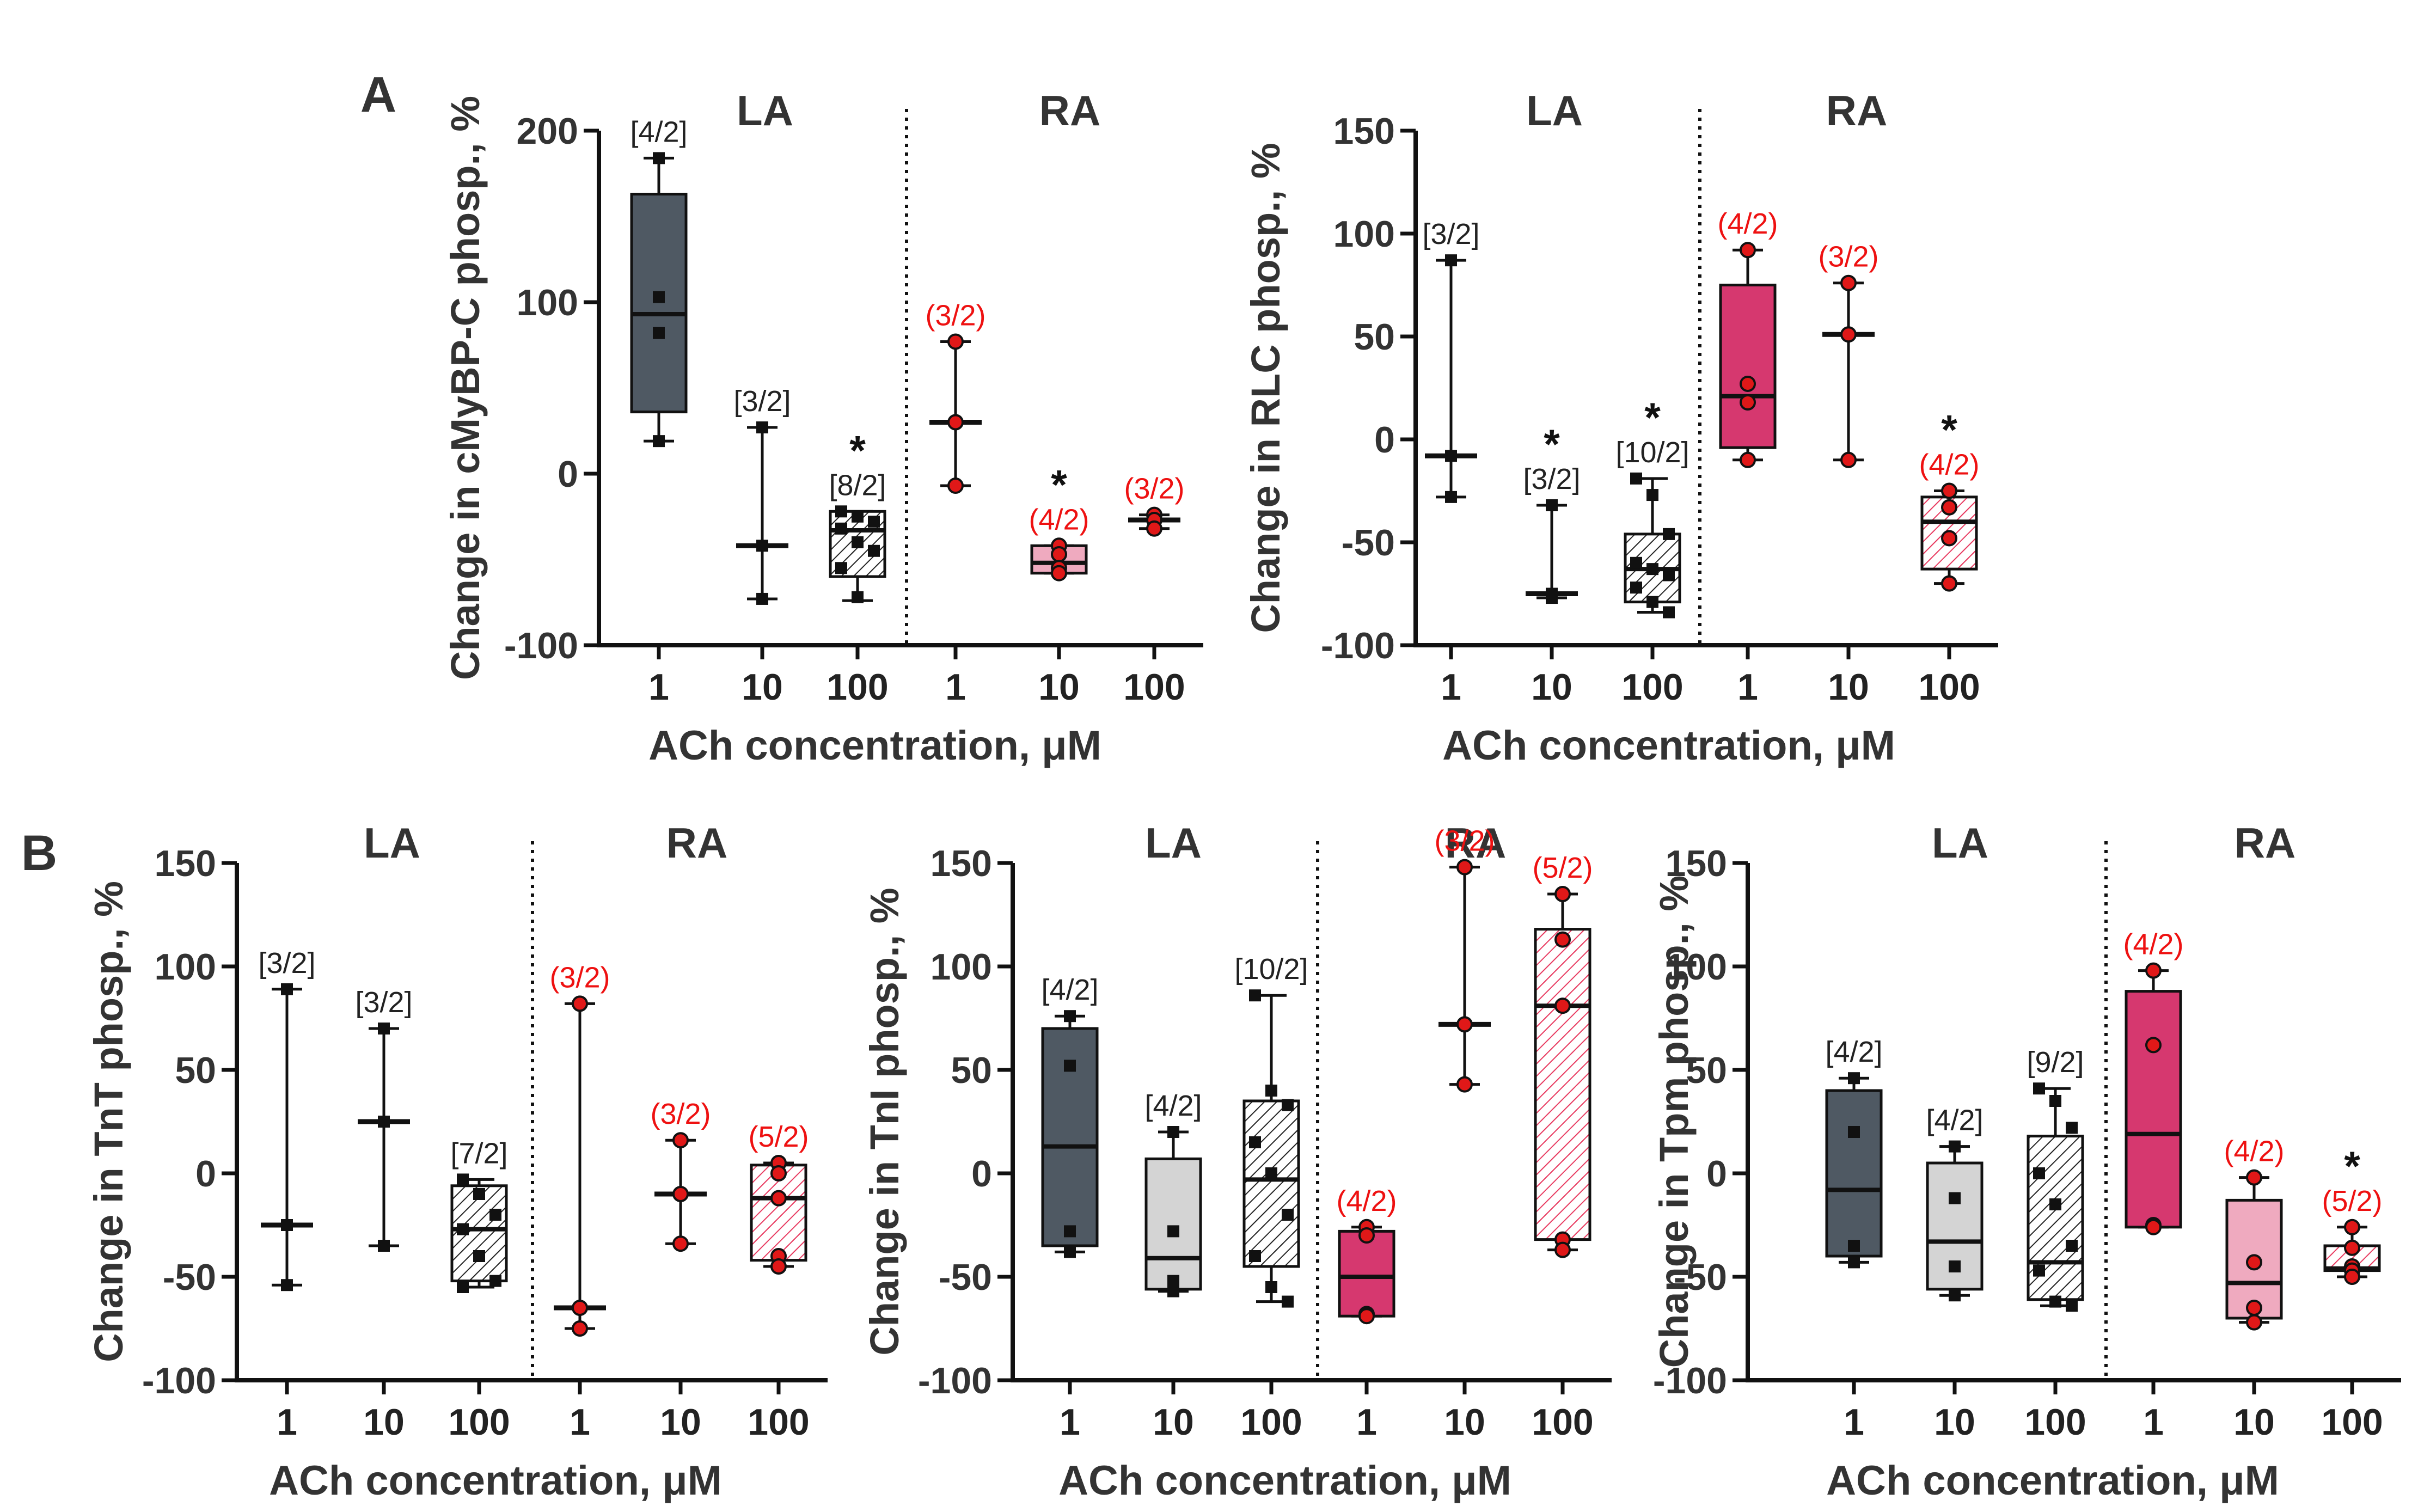 The image size is (2418, 1512). What do you see at coordinates (1551, 479) in the screenshot?
I see `n-label: [3/2]` at bounding box center [1551, 479].